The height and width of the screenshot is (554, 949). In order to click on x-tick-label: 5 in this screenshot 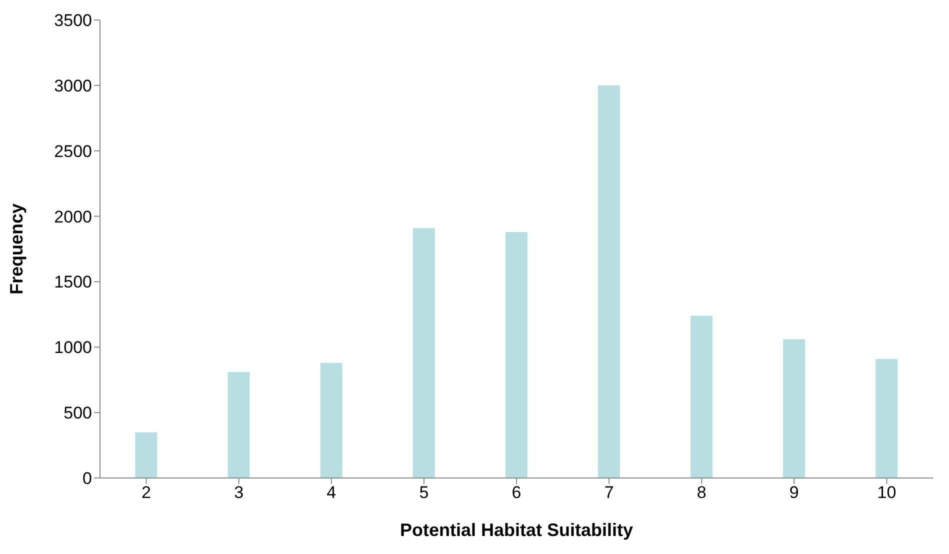, I will do `click(424, 492)`.